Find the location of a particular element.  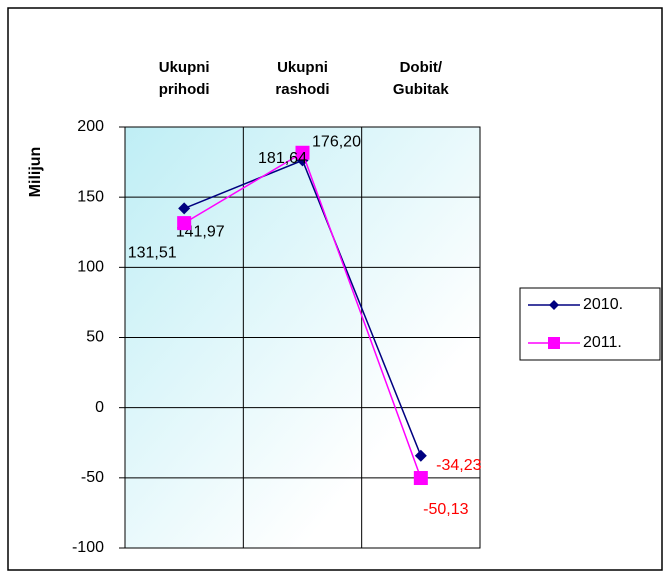

y-tick-label: 50 is located at coordinates (95, 337).